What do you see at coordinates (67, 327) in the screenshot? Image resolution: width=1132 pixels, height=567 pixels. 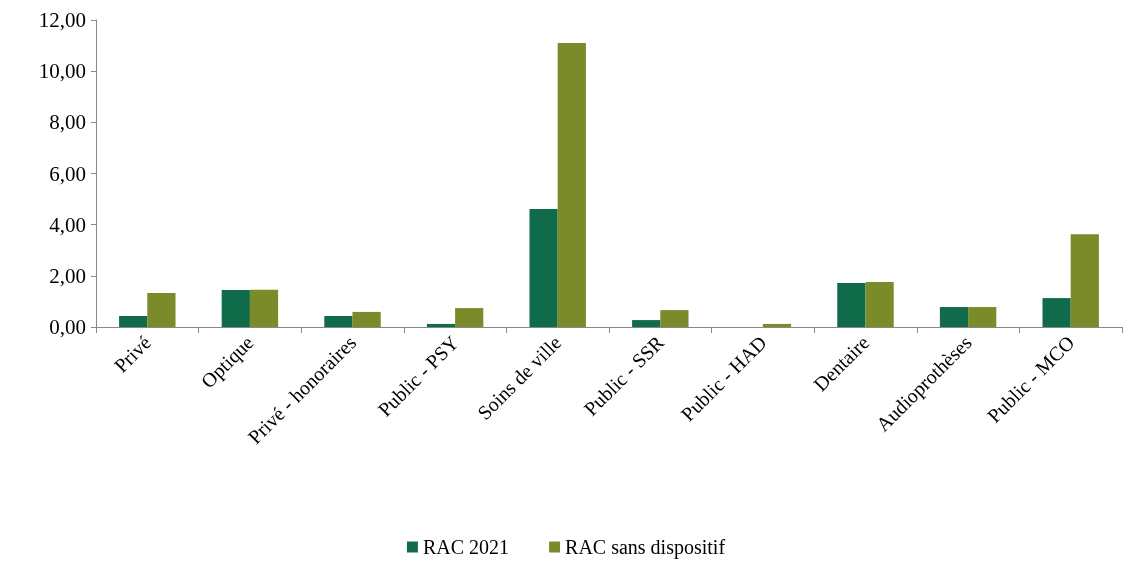 I see `y-tick-label: 0,00` at bounding box center [67, 327].